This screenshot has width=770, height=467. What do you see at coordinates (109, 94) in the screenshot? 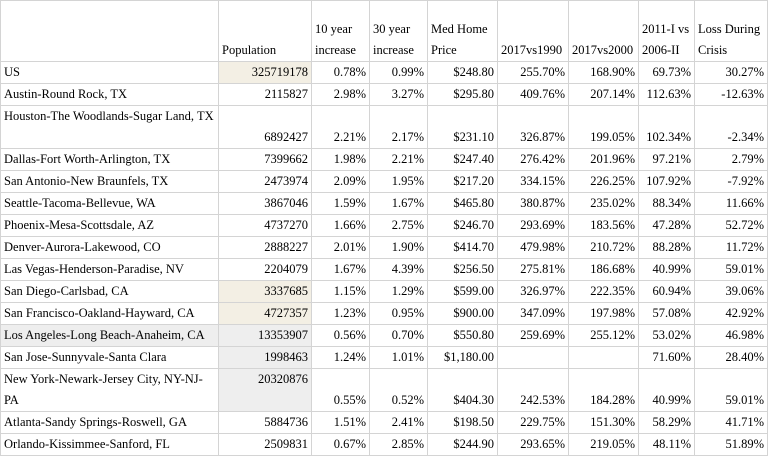
I see `row-label-cell: Austin-Round Rock, TX` at bounding box center [109, 94].